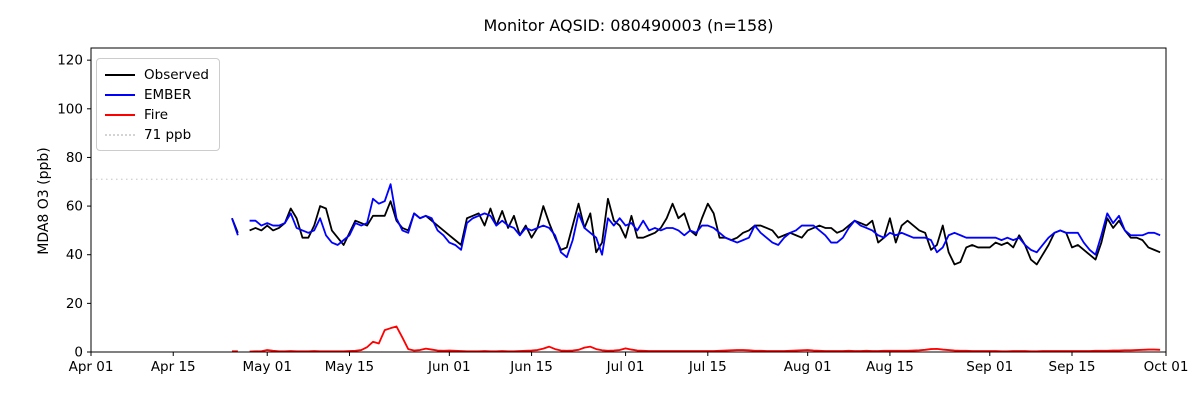 The image size is (1200, 400). What do you see at coordinates (696, 221) in the screenshot?
I see `series-line-ember` at bounding box center [696, 221].